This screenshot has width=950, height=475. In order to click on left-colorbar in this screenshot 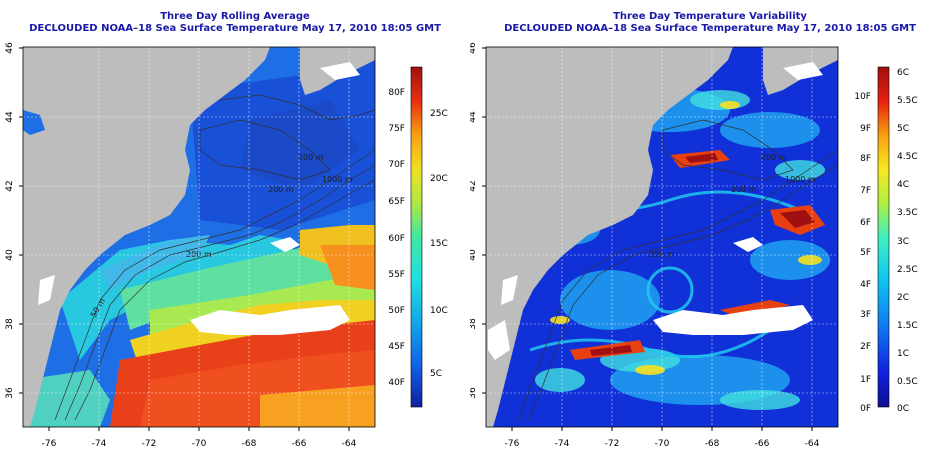, I will do `click(416, 237)`.